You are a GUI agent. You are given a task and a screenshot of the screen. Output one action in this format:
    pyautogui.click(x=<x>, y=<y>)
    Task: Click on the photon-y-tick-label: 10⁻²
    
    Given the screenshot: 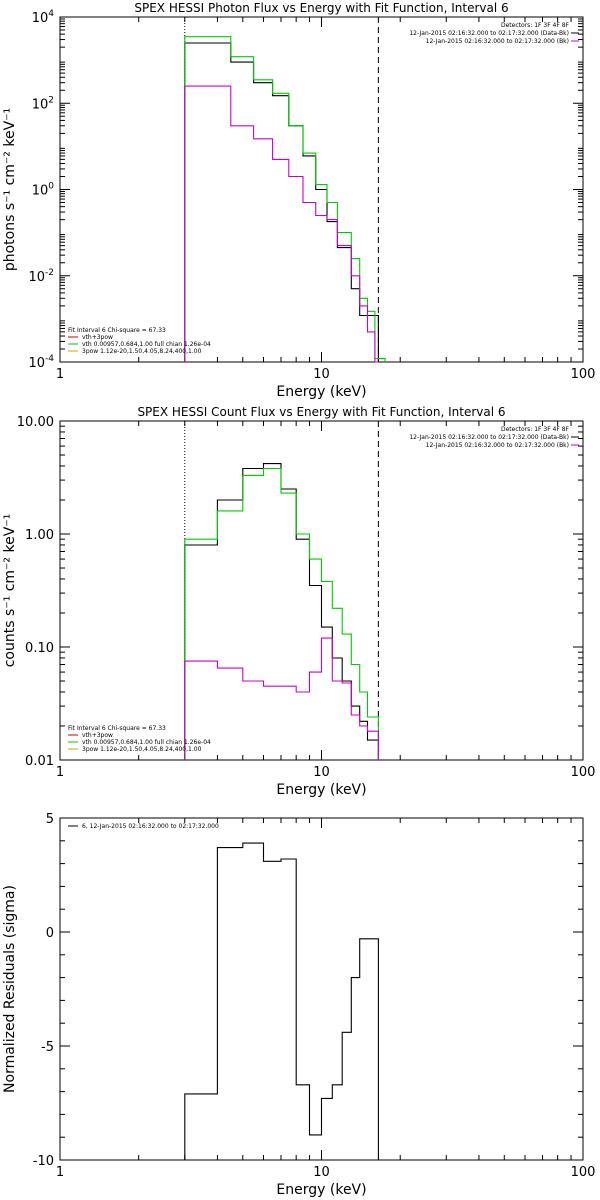 What is the action you would take?
    pyautogui.click(x=41, y=276)
    